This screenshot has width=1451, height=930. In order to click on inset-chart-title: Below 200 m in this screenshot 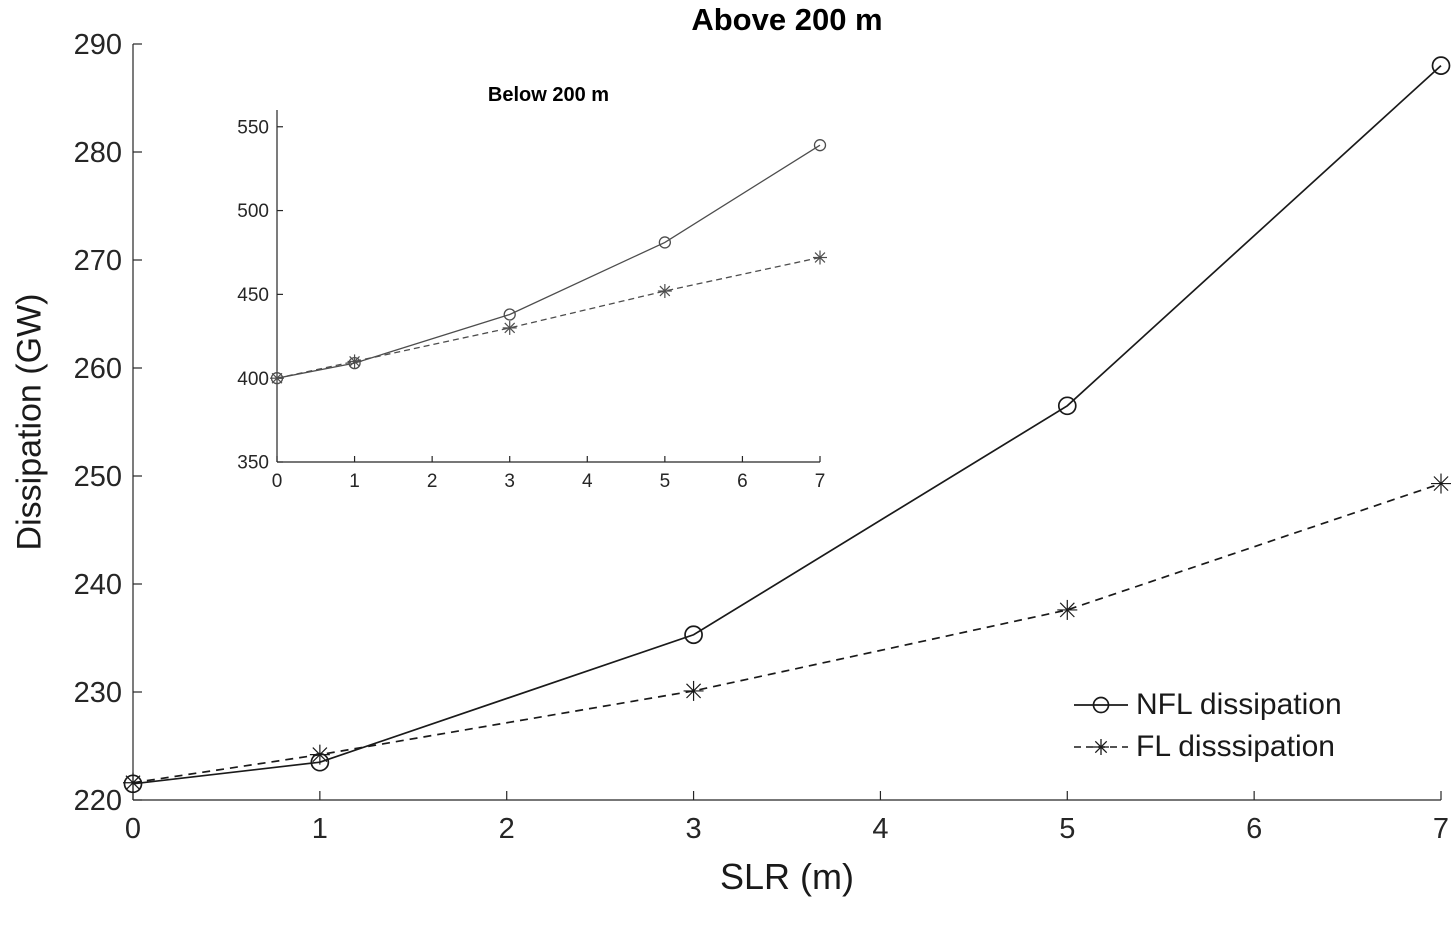, I will do `click(548, 95)`.